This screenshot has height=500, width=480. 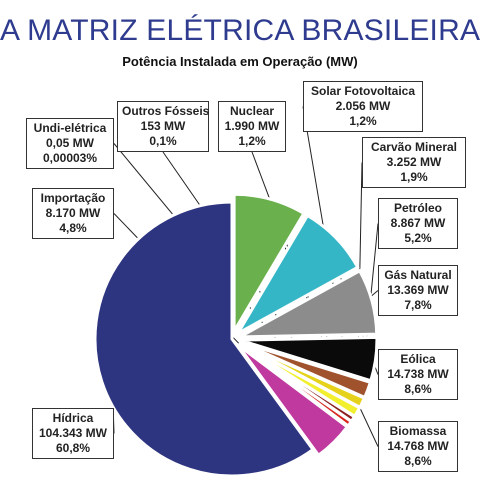 I want to click on chart-subtitle: Potência Instalada em Operação (MW), so click(x=240, y=61).